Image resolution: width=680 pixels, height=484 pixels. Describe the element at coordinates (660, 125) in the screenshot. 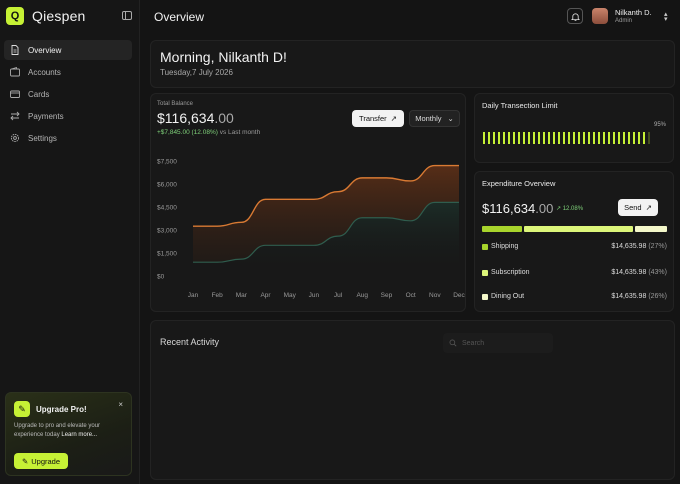

I see `daily-limit-percent: 95%` at that location.